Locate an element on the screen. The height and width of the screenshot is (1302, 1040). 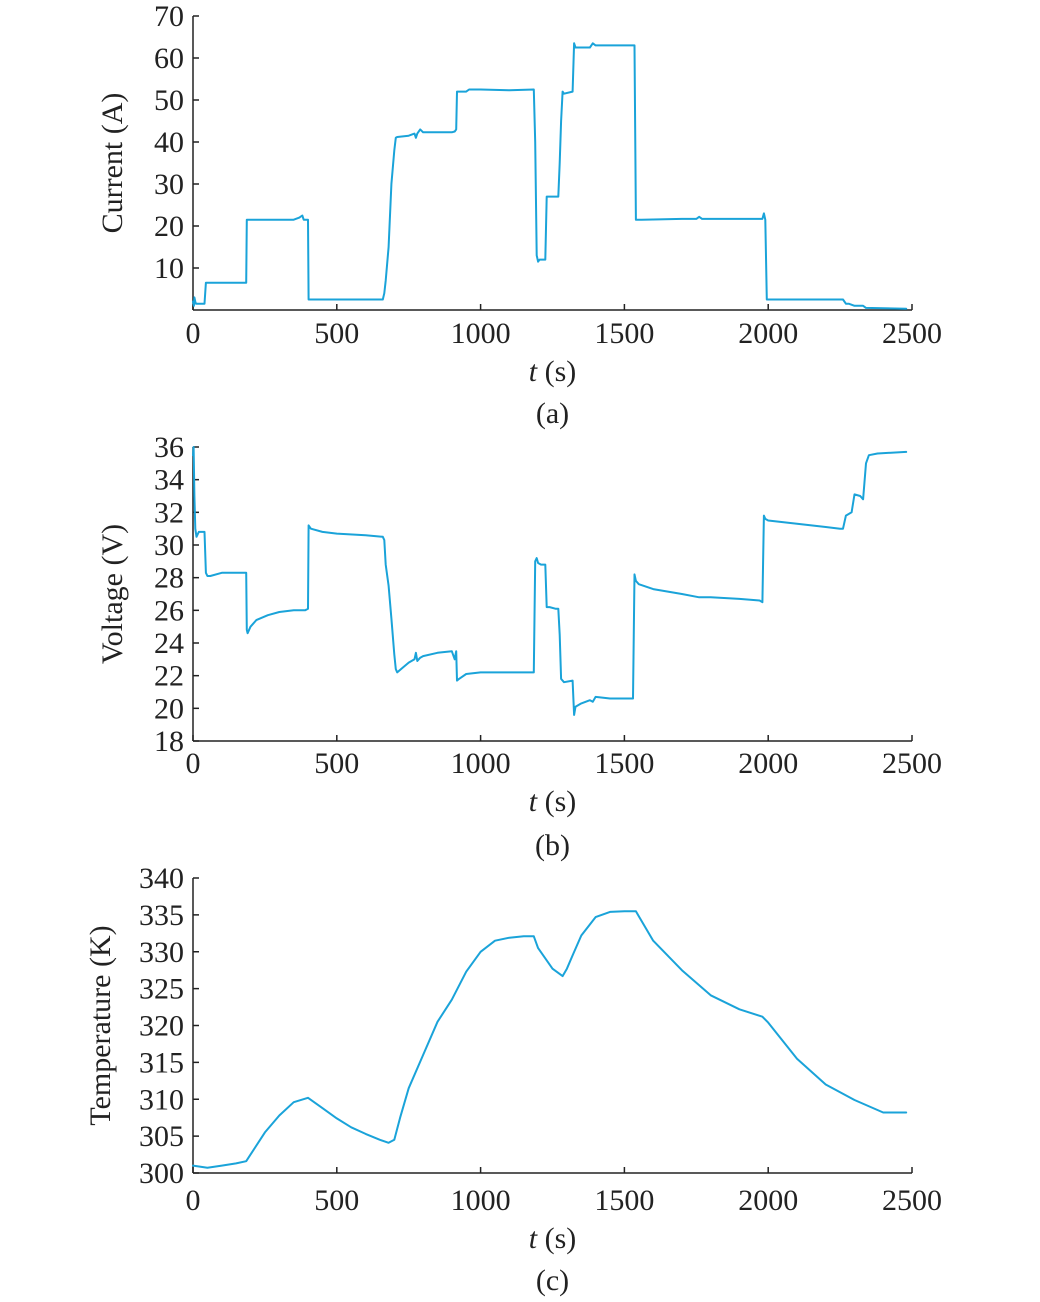
y-tick-label: 340 is located at coordinates (161, 878).